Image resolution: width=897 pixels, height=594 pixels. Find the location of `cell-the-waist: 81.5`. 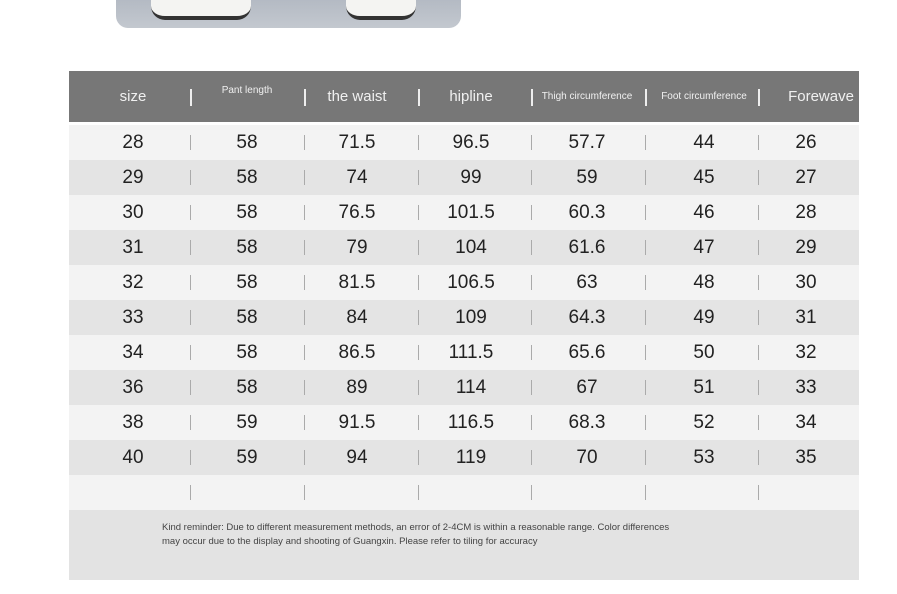

cell-the-waist: 81.5 is located at coordinates (357, 282).